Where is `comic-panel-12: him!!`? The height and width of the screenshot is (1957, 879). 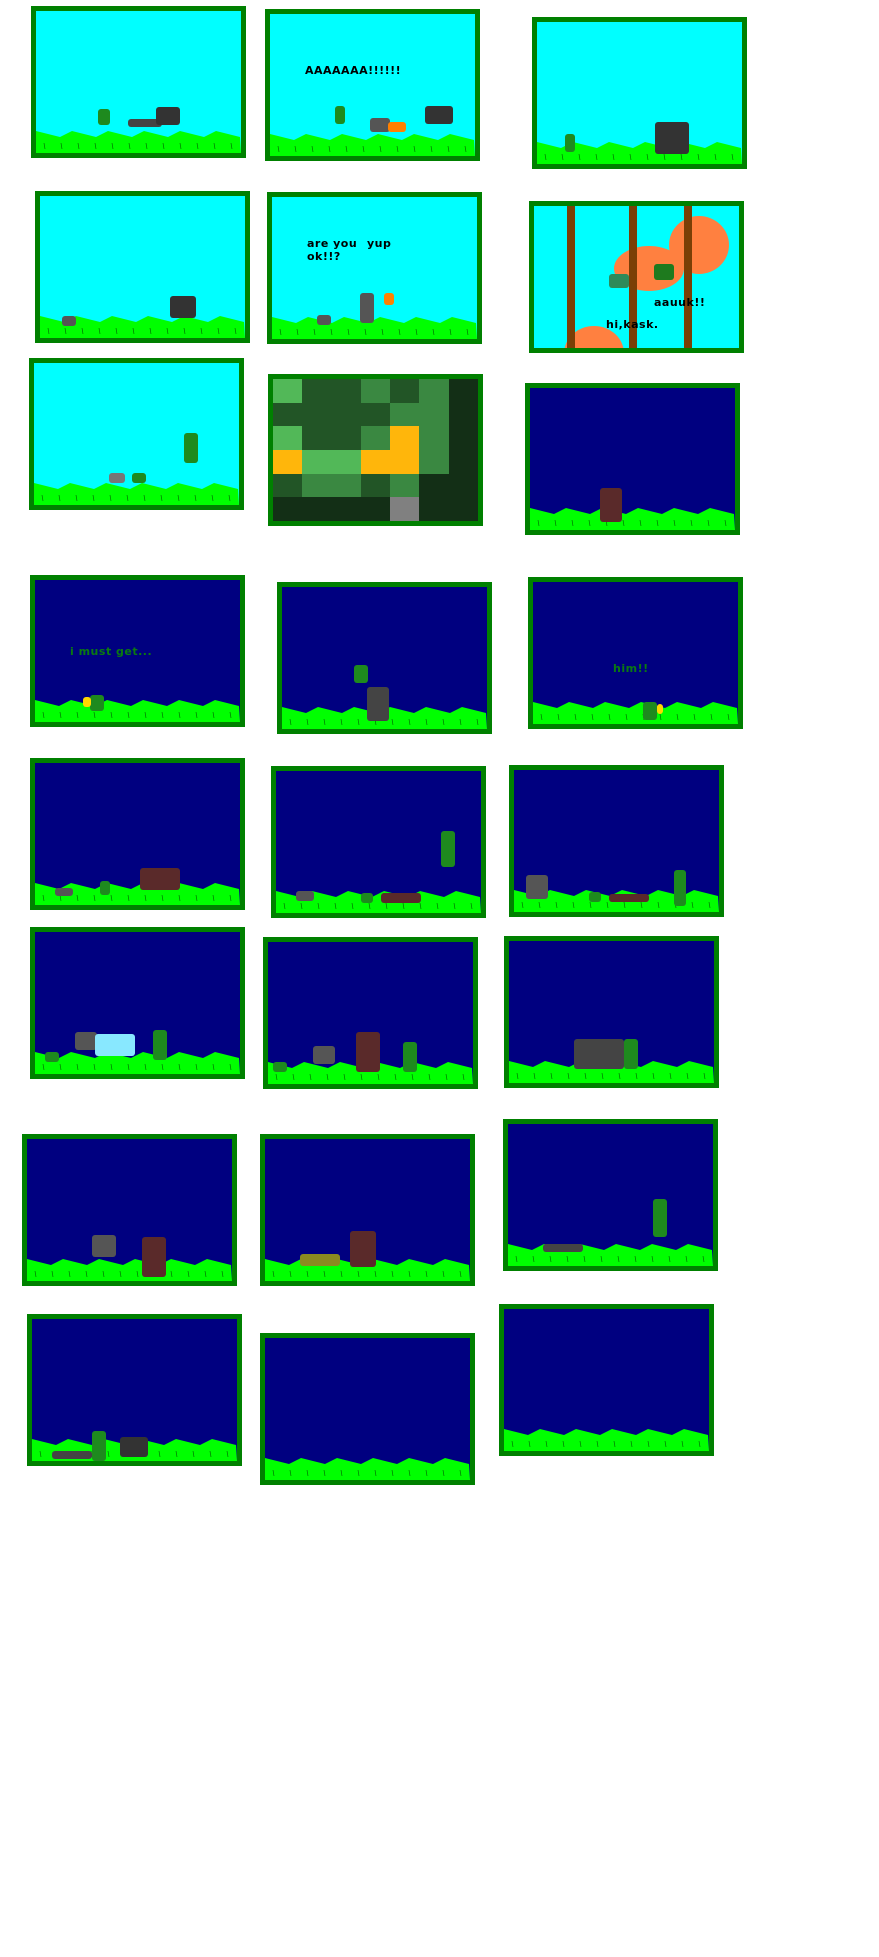 comic-panel-12: him!! is located at coordinates (635, 653).